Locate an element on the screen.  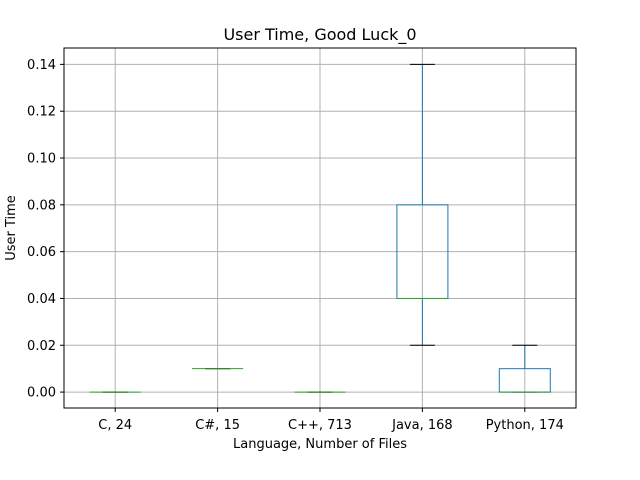
y-tick-label: 0.06 is located at coordinates (41, 252).